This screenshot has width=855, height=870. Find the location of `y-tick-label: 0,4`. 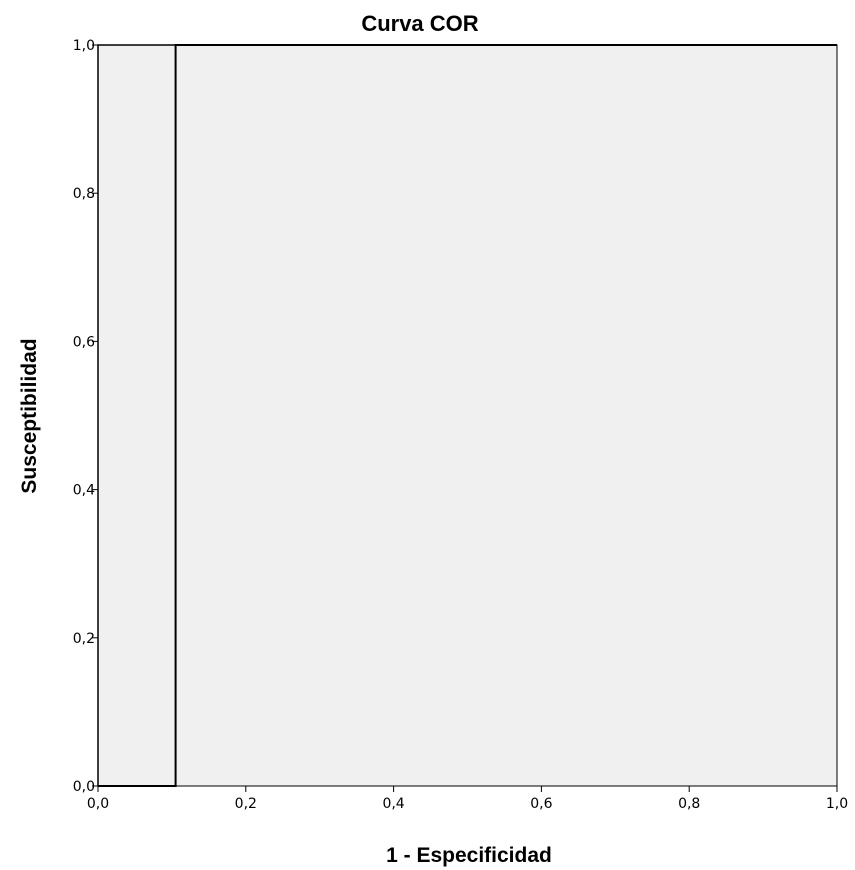

y-tick-label: 0,4 is located at coordinates (84, 491).